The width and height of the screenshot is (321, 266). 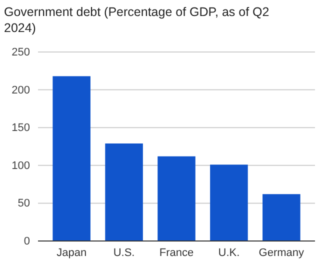 What do you see at coordinates (27, 242) in the screenshot?
I see `y-tick-label: 0` at bounding box center [27, 242].